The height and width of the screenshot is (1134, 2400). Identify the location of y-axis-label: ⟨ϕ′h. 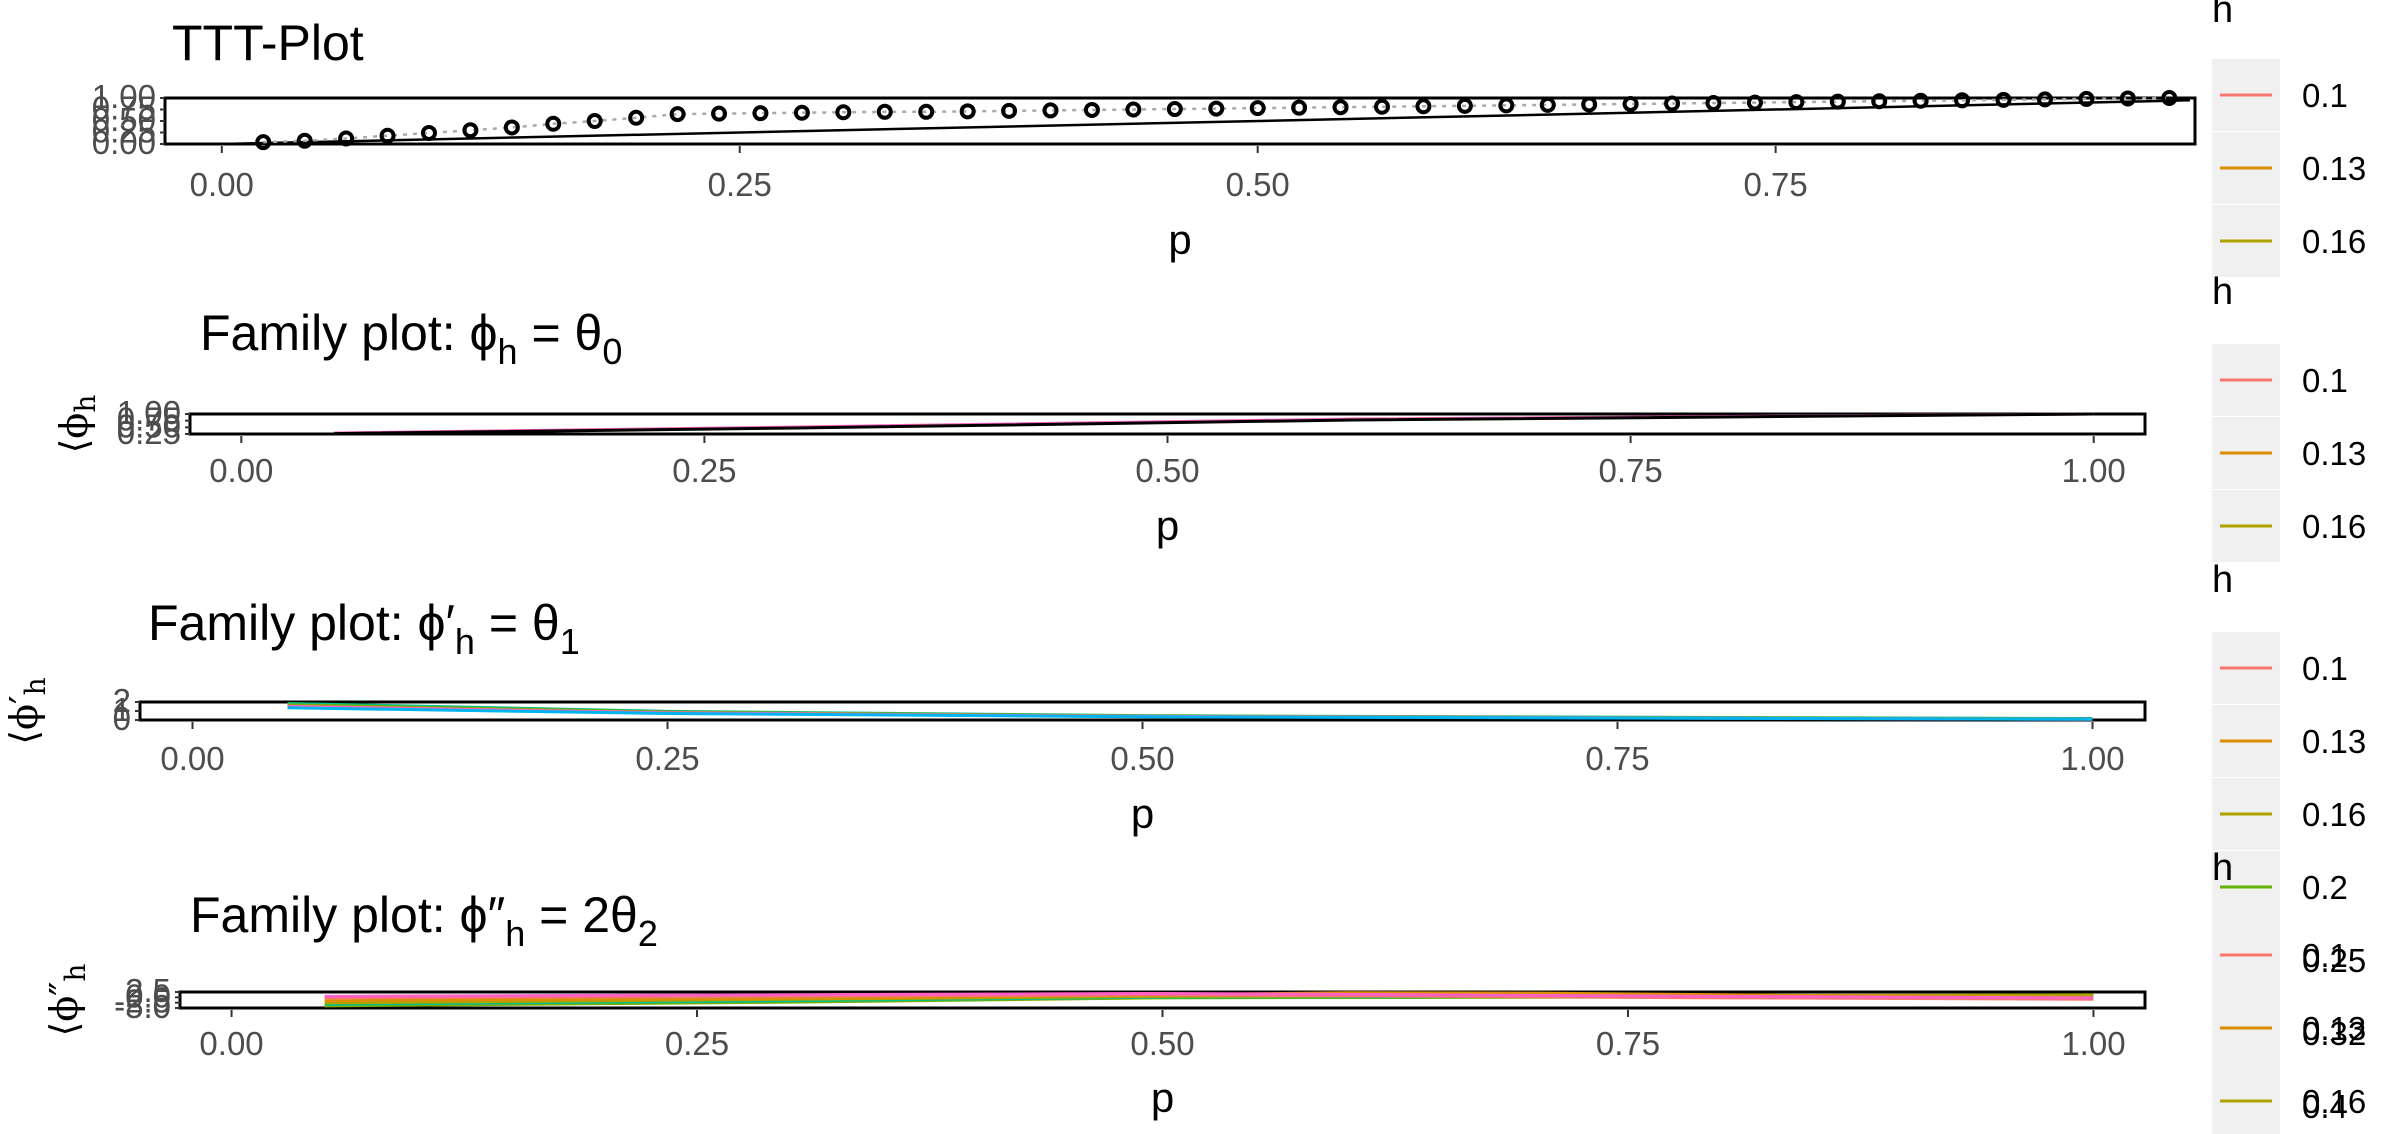
(27, 710).